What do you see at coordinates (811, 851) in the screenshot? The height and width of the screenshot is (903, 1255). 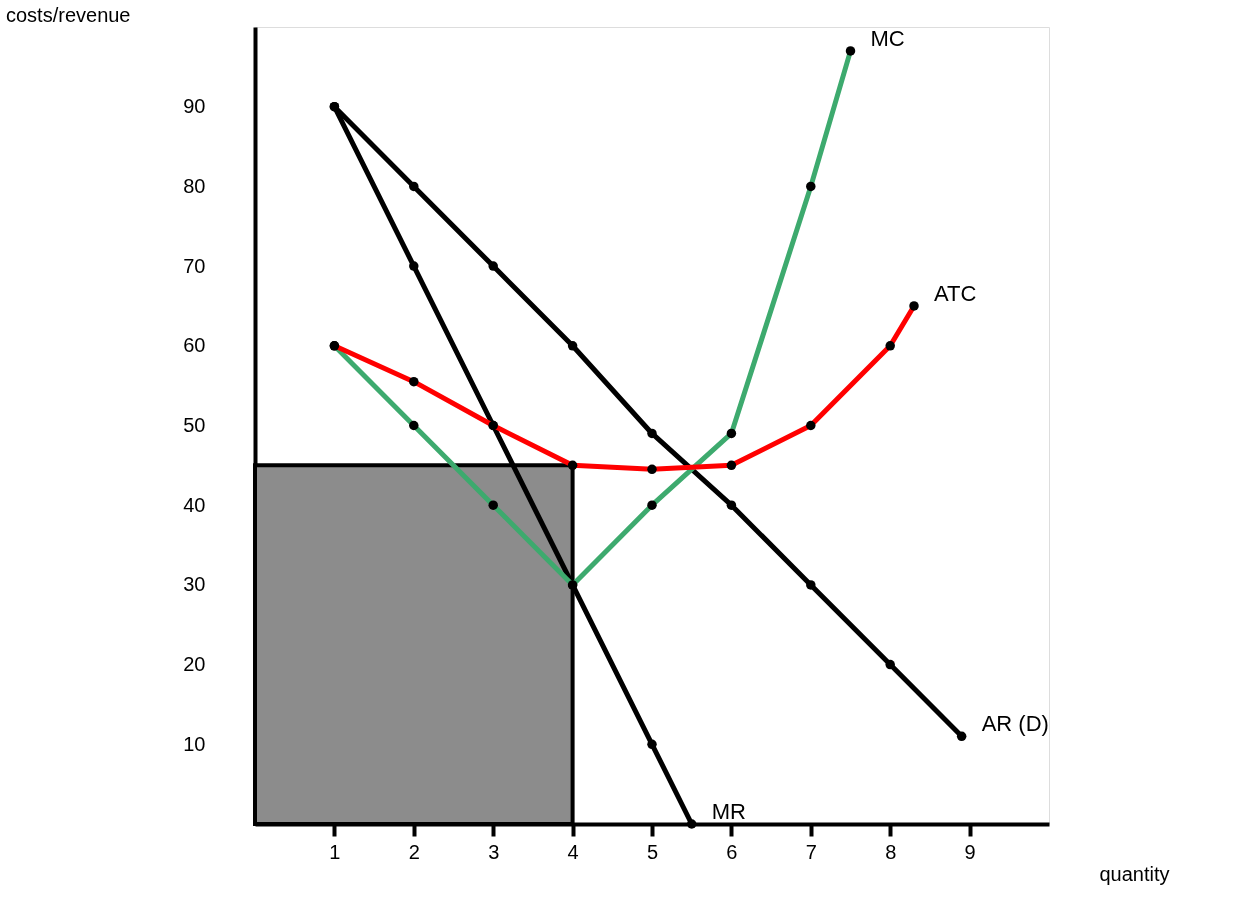 I see `x-tick-label: 7` at bounding box center [811, 851].